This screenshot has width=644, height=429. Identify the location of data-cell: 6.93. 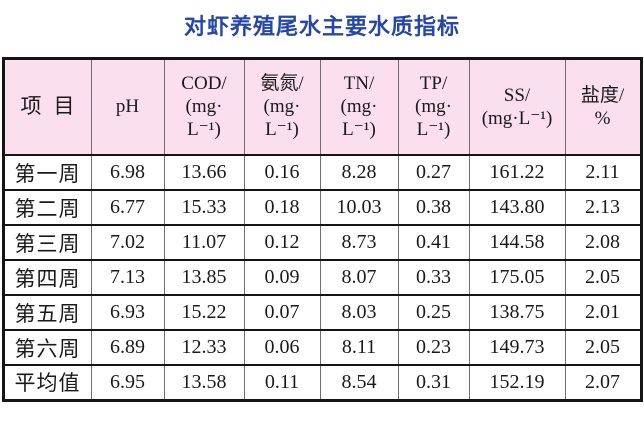
(127, 313).